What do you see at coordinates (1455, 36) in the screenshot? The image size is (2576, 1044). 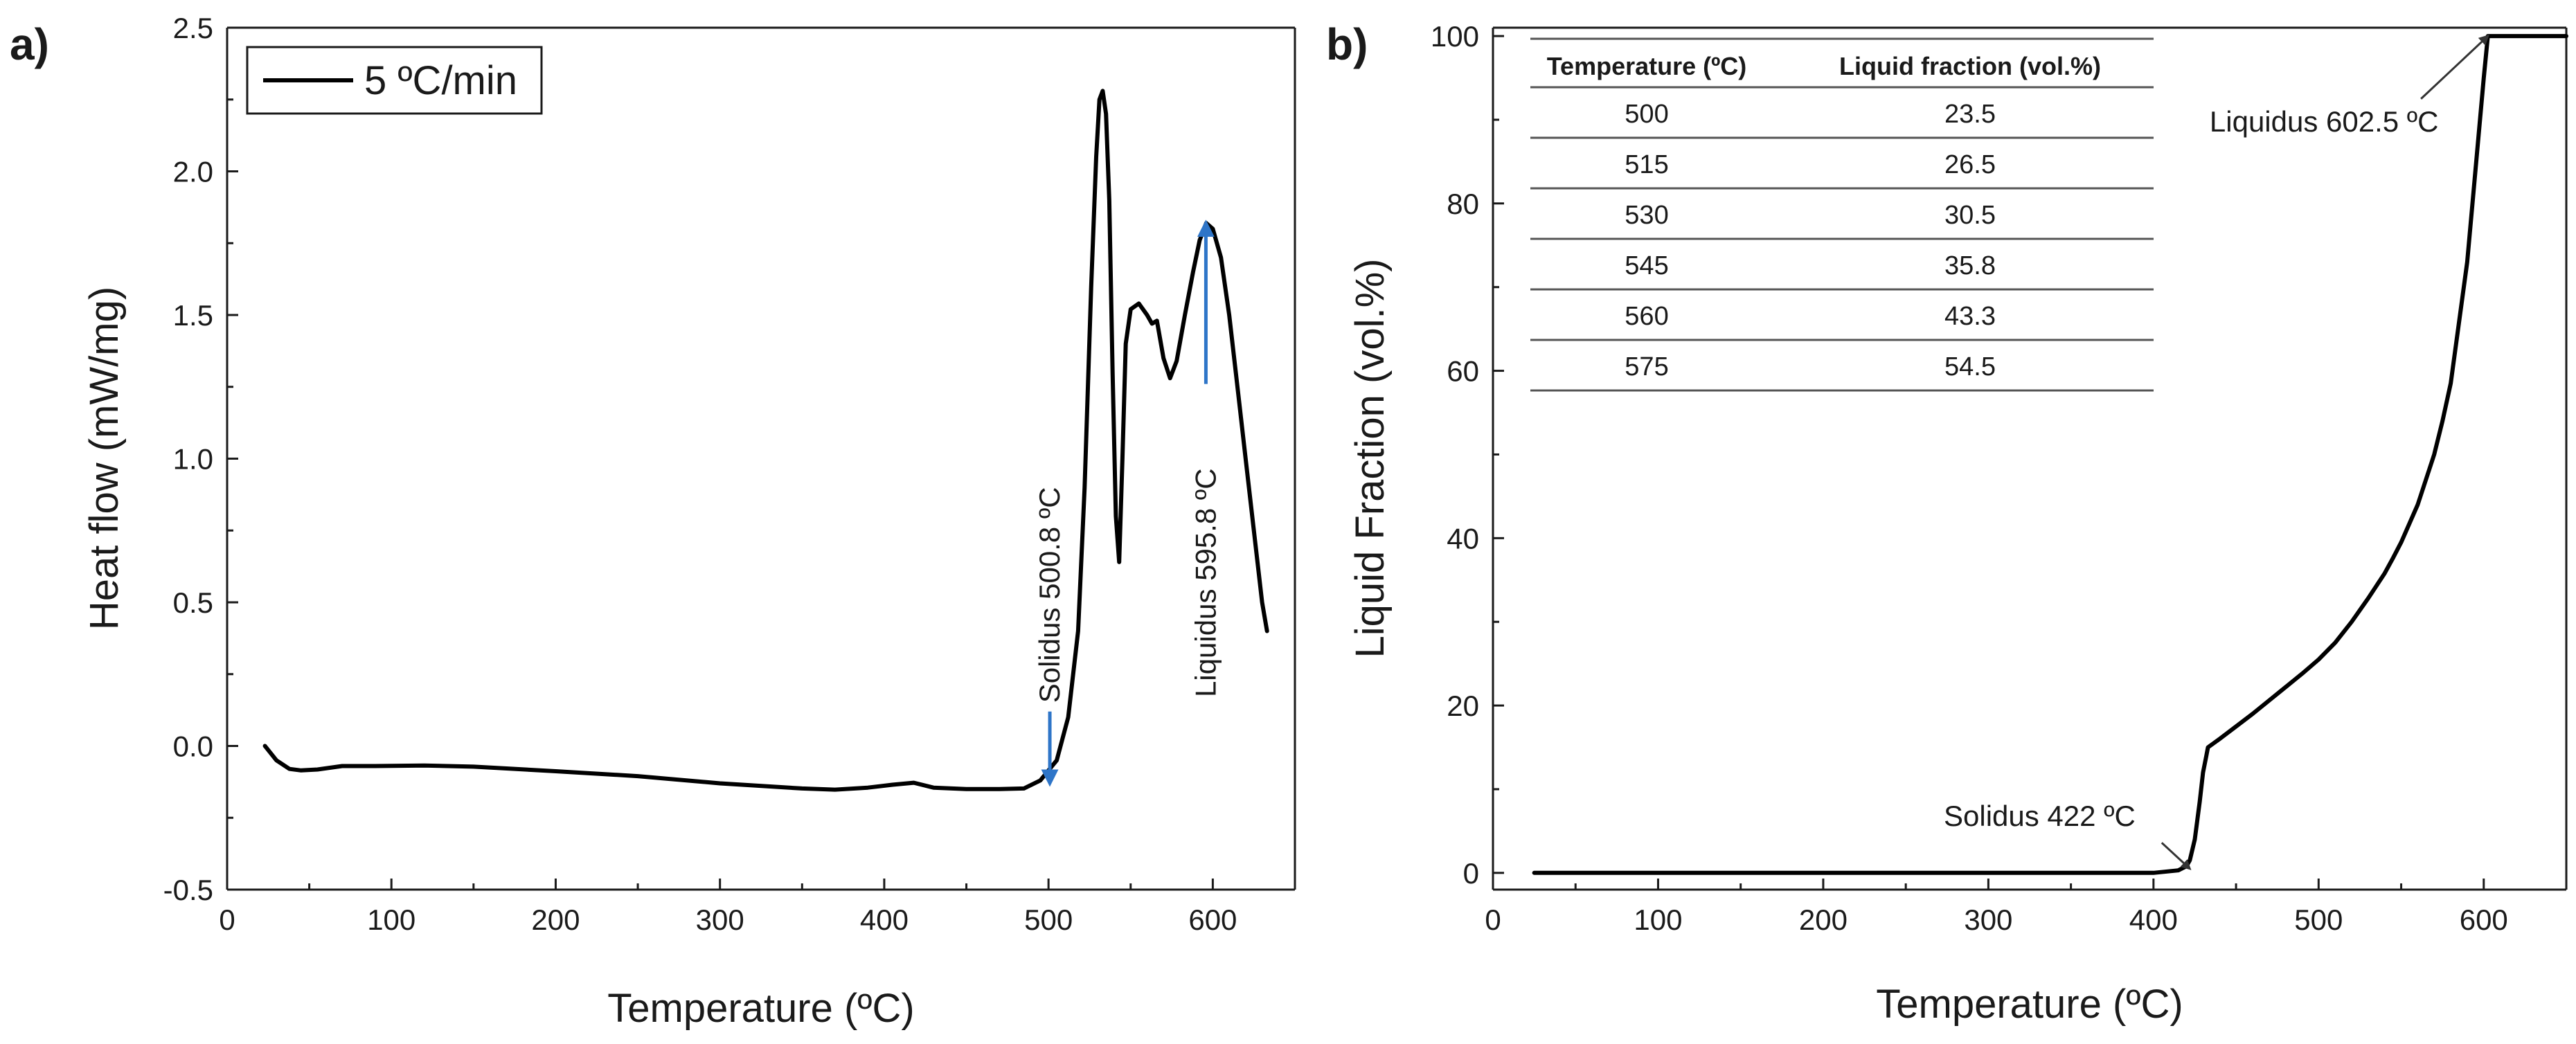 I see `panel-b-y-tick-label: 100` at bounding box center [1455, 36].